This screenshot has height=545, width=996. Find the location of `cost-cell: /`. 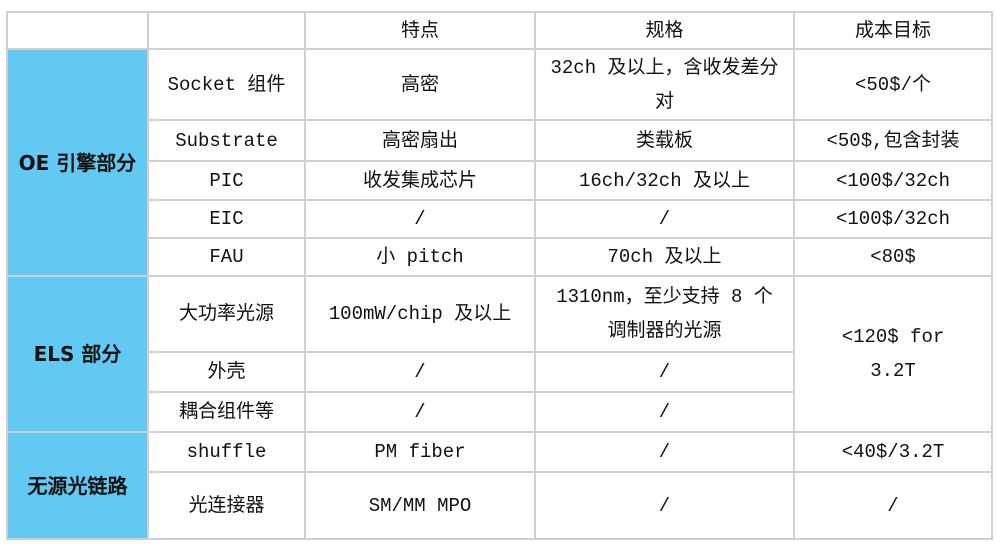

cost-cell: / is located at coordinates (893, 505).